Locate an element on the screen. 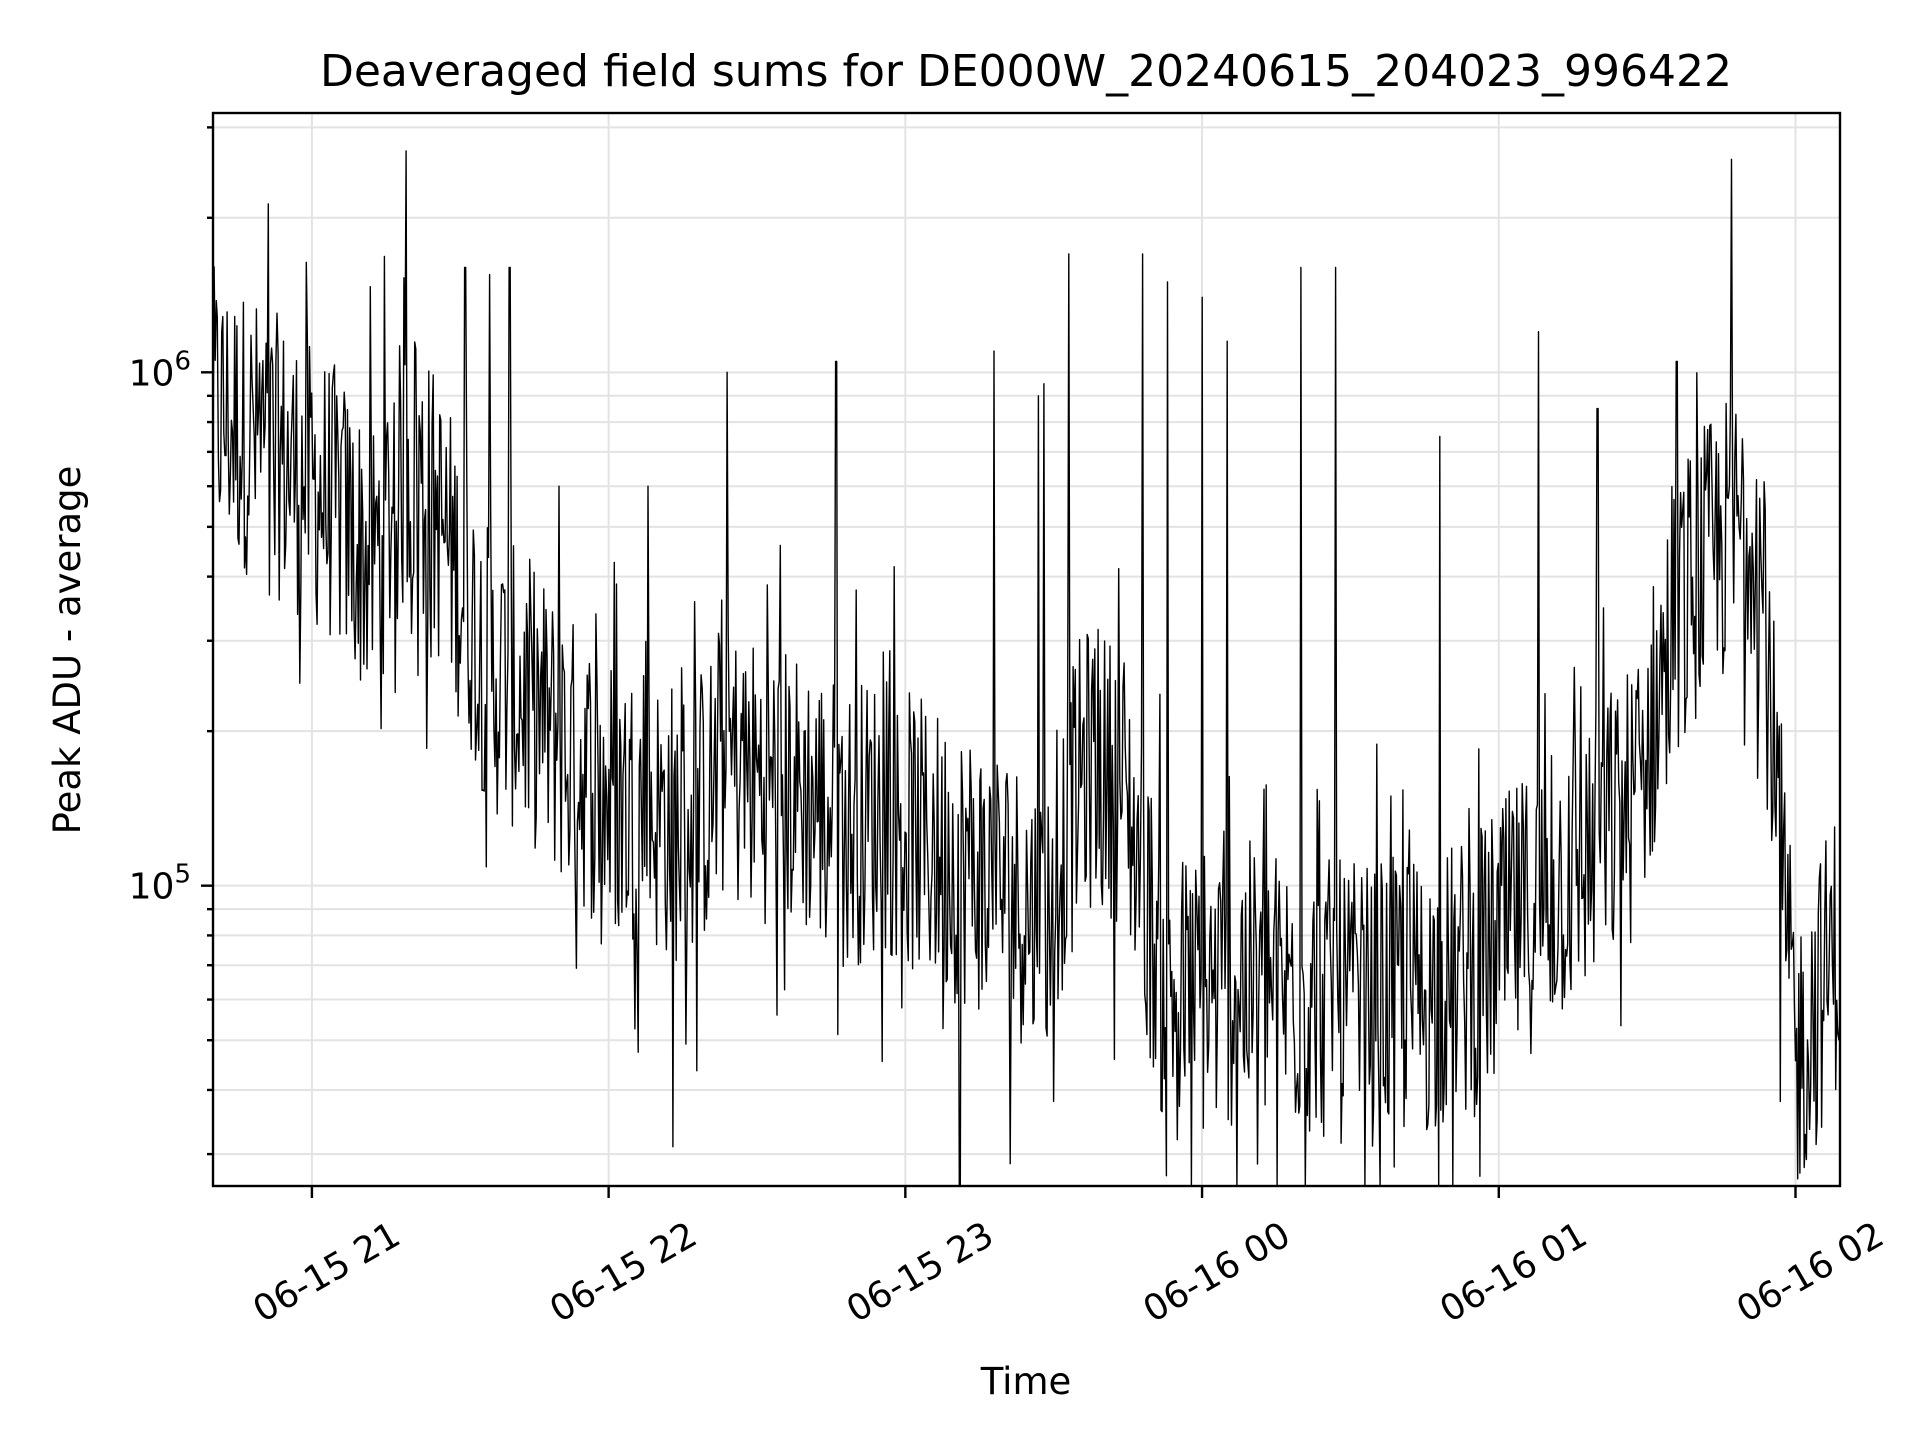  y-tick-label: 10⁶ is located at coordinates (160, 370).